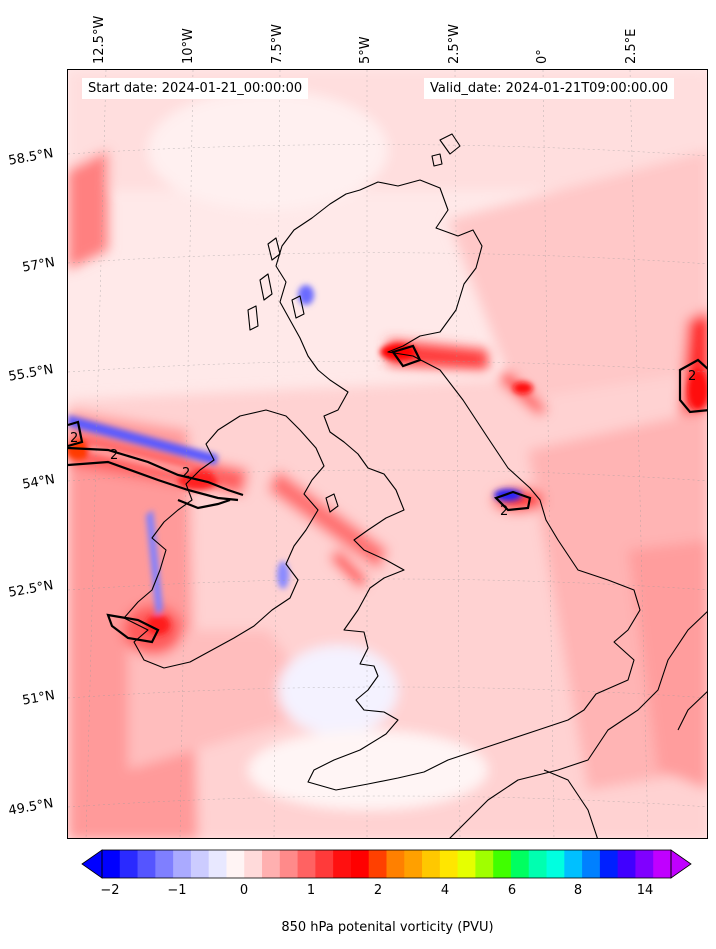 This screenshot has height=949, width=716. Describe the element at coordinates (578, 890) in the screenshot. I see `colorbar-tick: 8` at that location.